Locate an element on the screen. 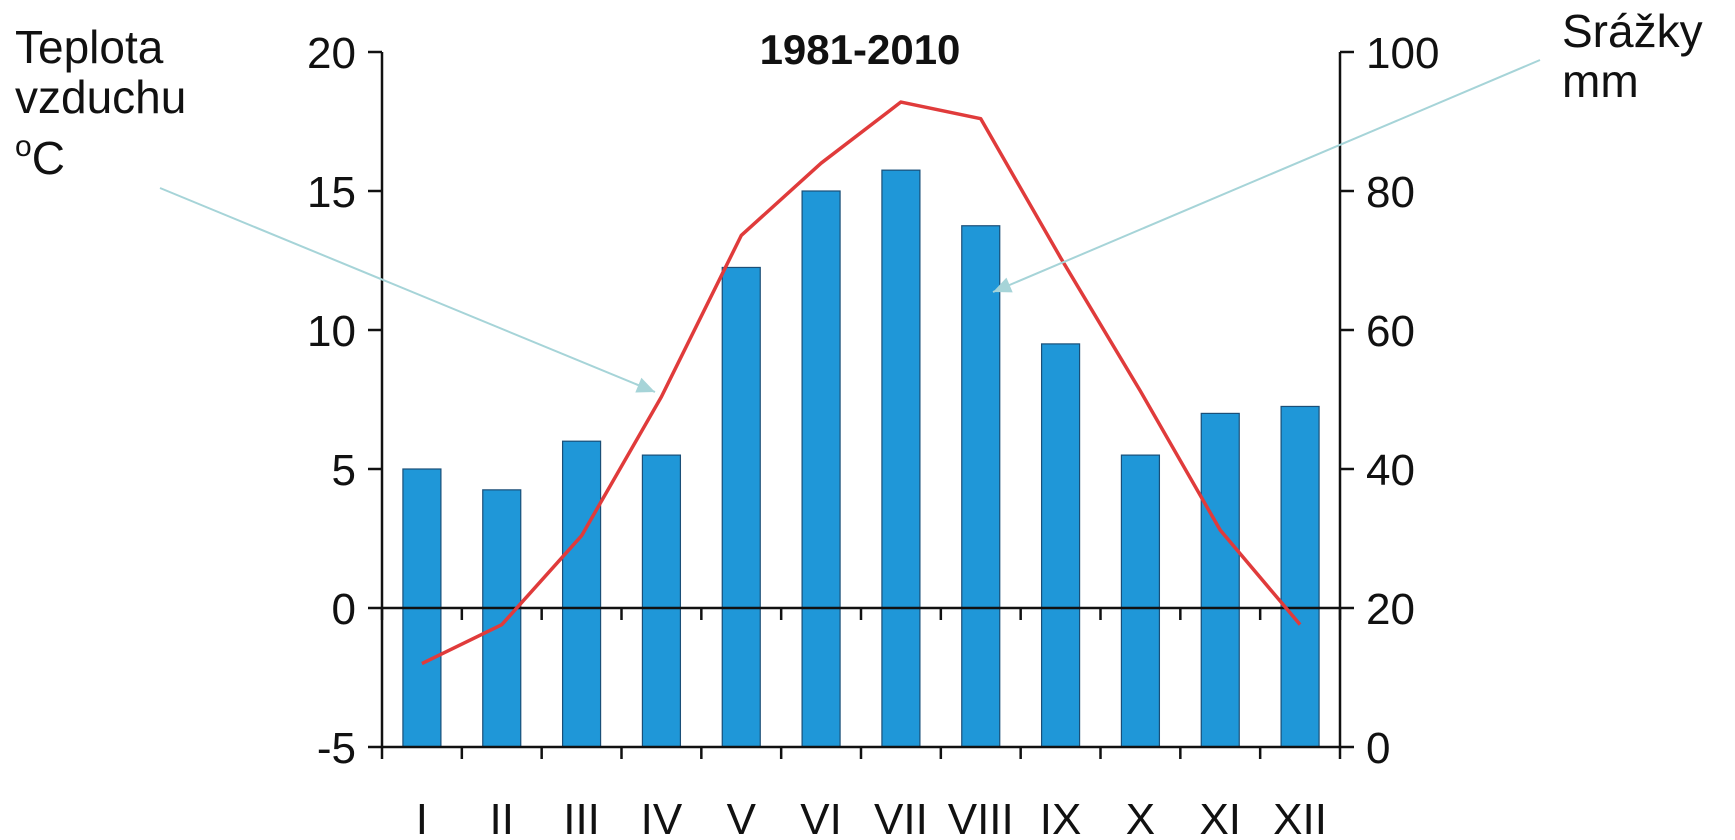 The height and width of the screenshot is (840, 1735). bar-VII is located at coordinates (901, 458).